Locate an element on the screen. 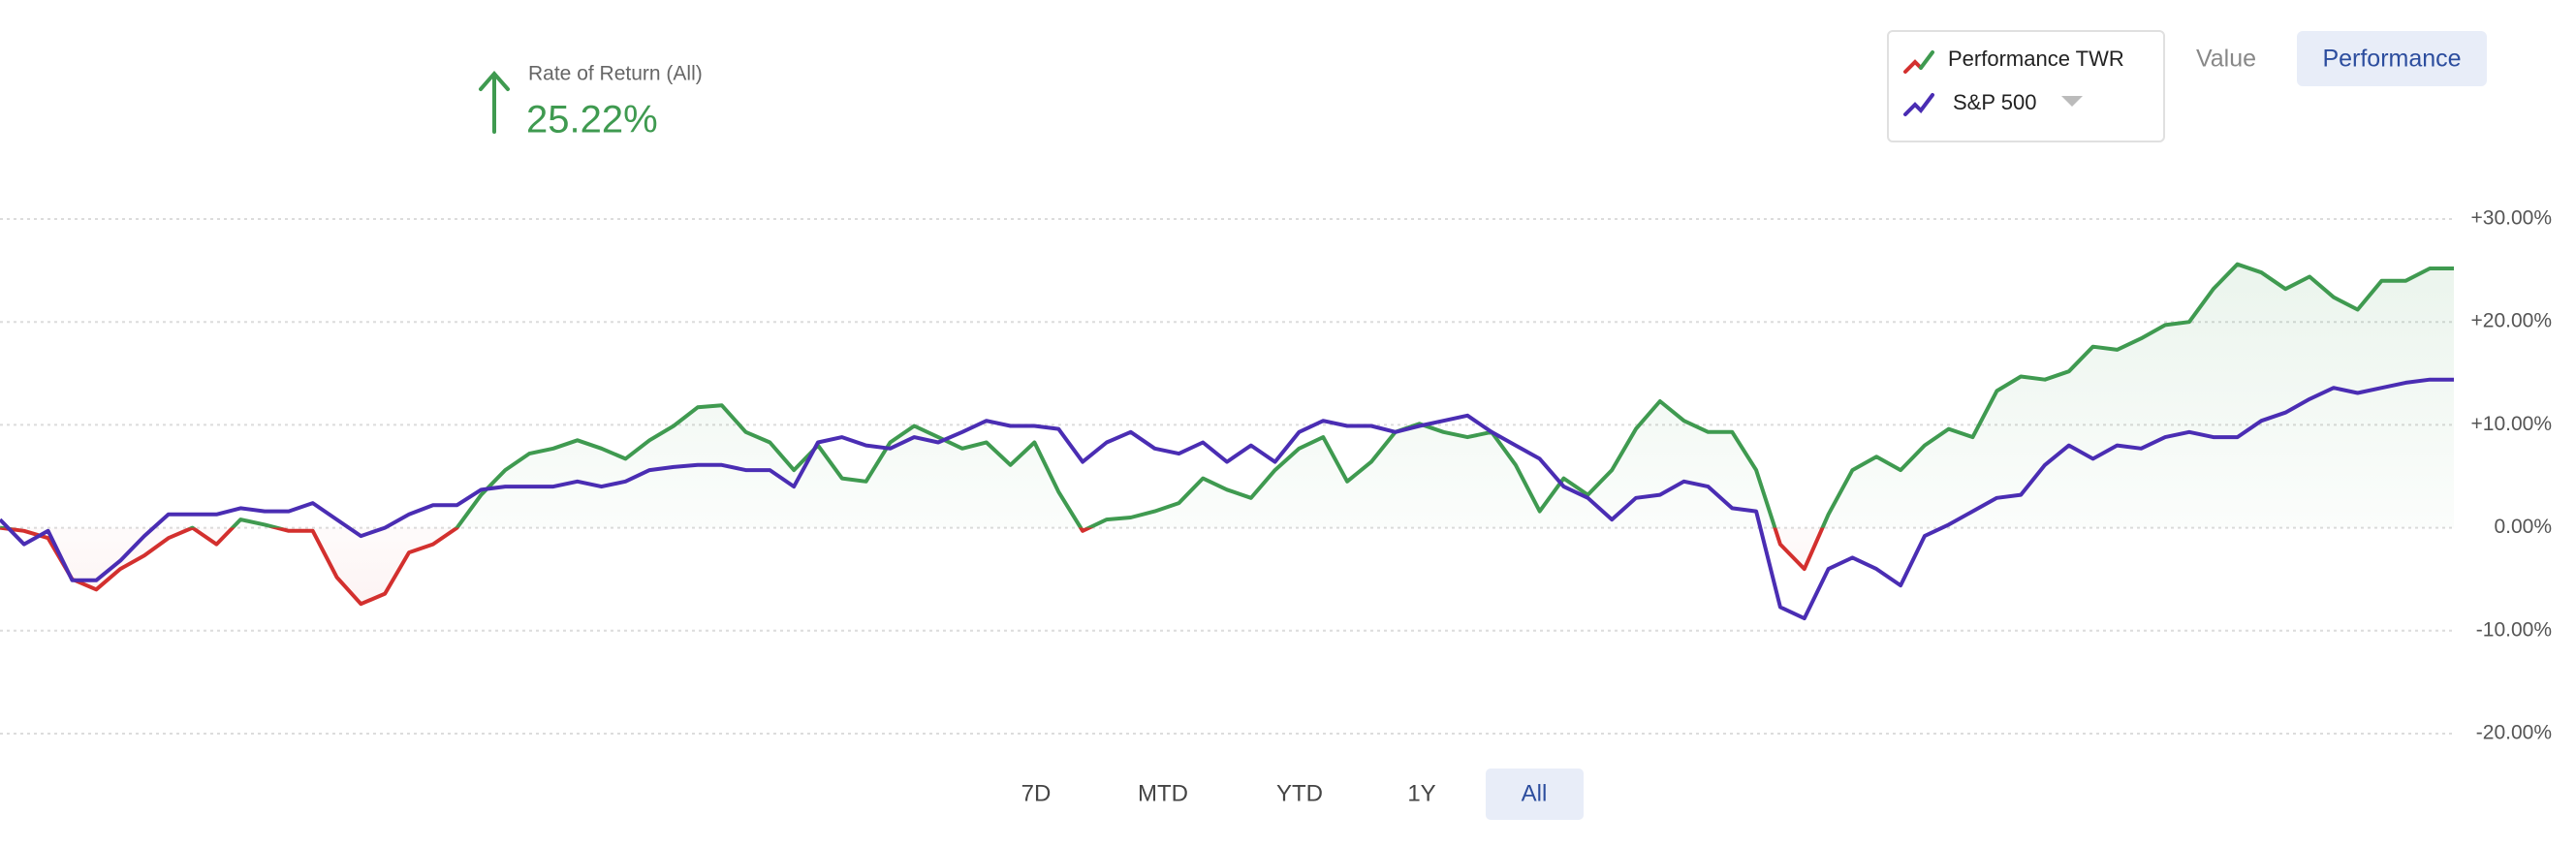 This screenshot has height=847, width=2576. dropdown-caret is located at coordinates (2072, 102).